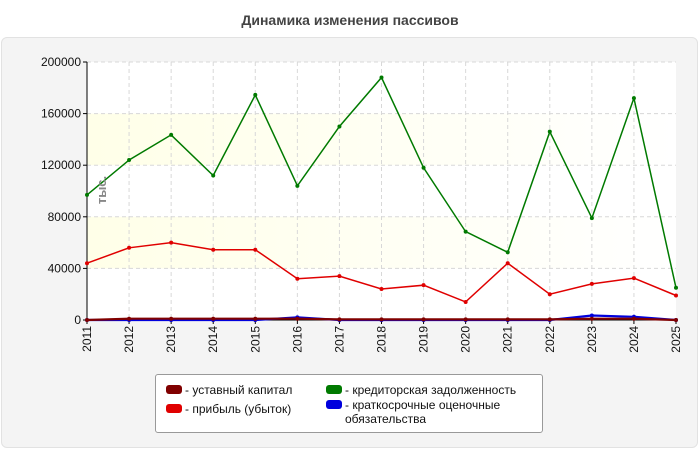 The height and width of the screenshot is (450, 700). Describe the element at coordinates (423, 412) in the screenshot. I see `legend-label: - краткосрочные оценочные обязательства` at that location.